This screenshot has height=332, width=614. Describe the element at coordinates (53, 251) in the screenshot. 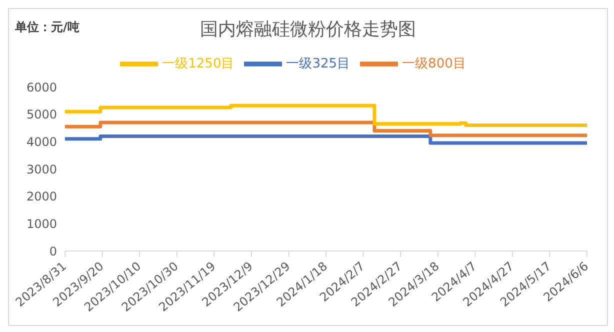

I see `y-tick-label: 0` at that location.